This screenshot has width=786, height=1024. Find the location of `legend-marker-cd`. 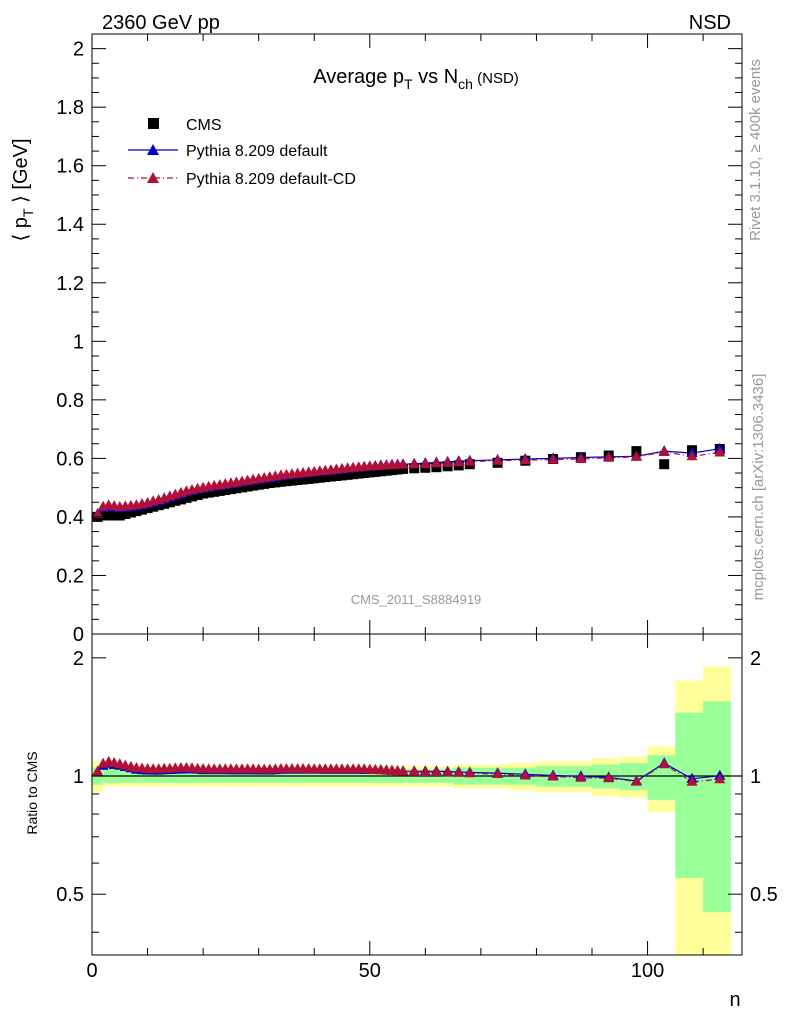

legend-marker-cd is located at coordinates (153, 177).